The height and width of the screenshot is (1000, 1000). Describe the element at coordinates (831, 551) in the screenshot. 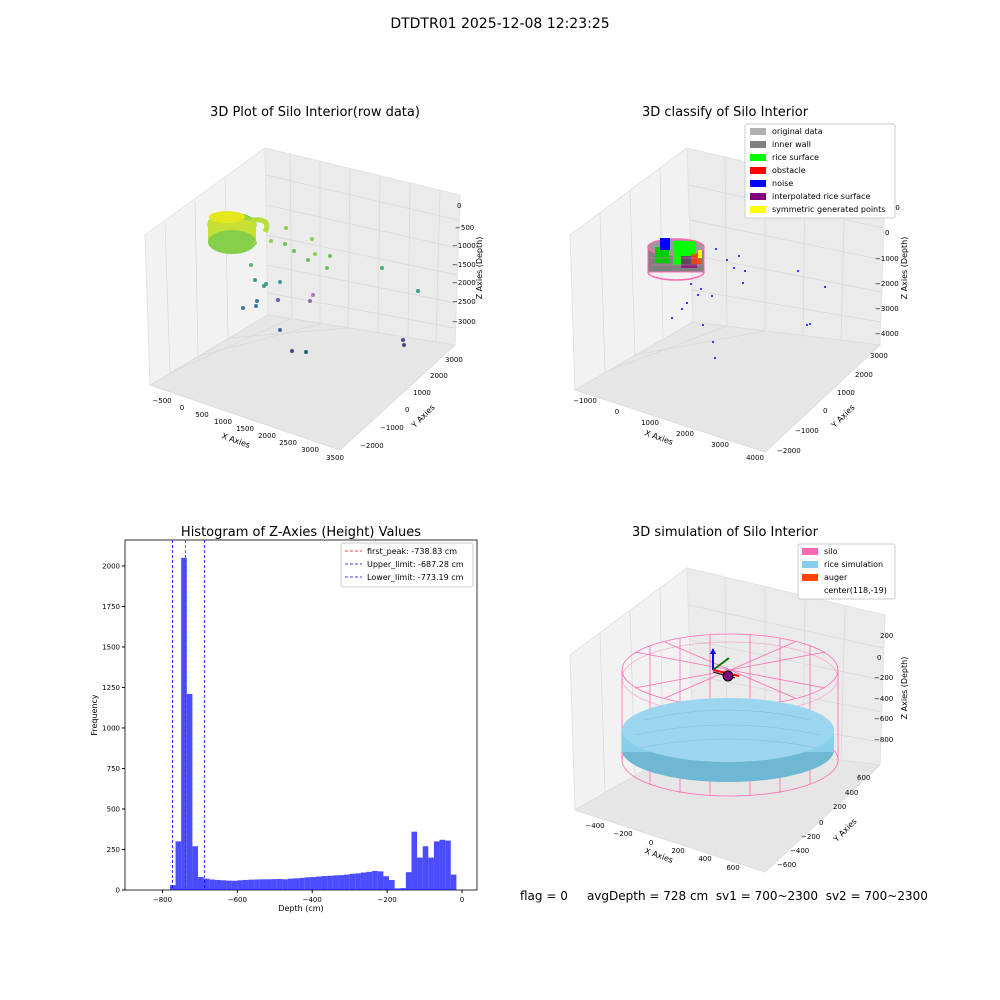

I see `legend-label: silo` at that location.